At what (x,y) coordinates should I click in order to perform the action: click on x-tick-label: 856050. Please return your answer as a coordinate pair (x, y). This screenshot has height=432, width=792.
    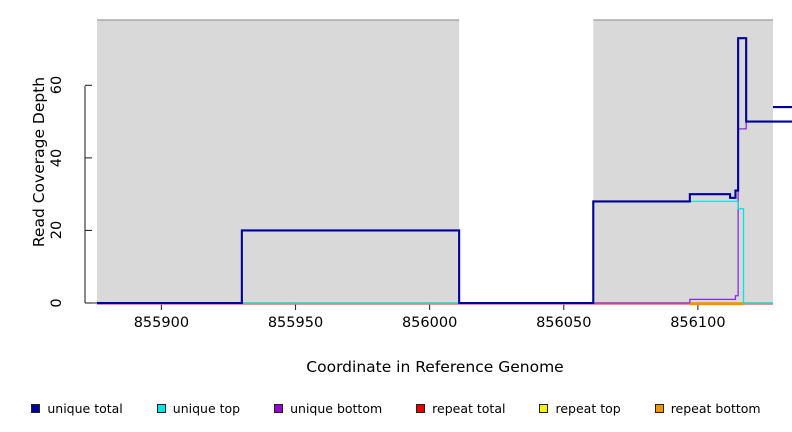
    Looking at the image, I should click on (564, 323).